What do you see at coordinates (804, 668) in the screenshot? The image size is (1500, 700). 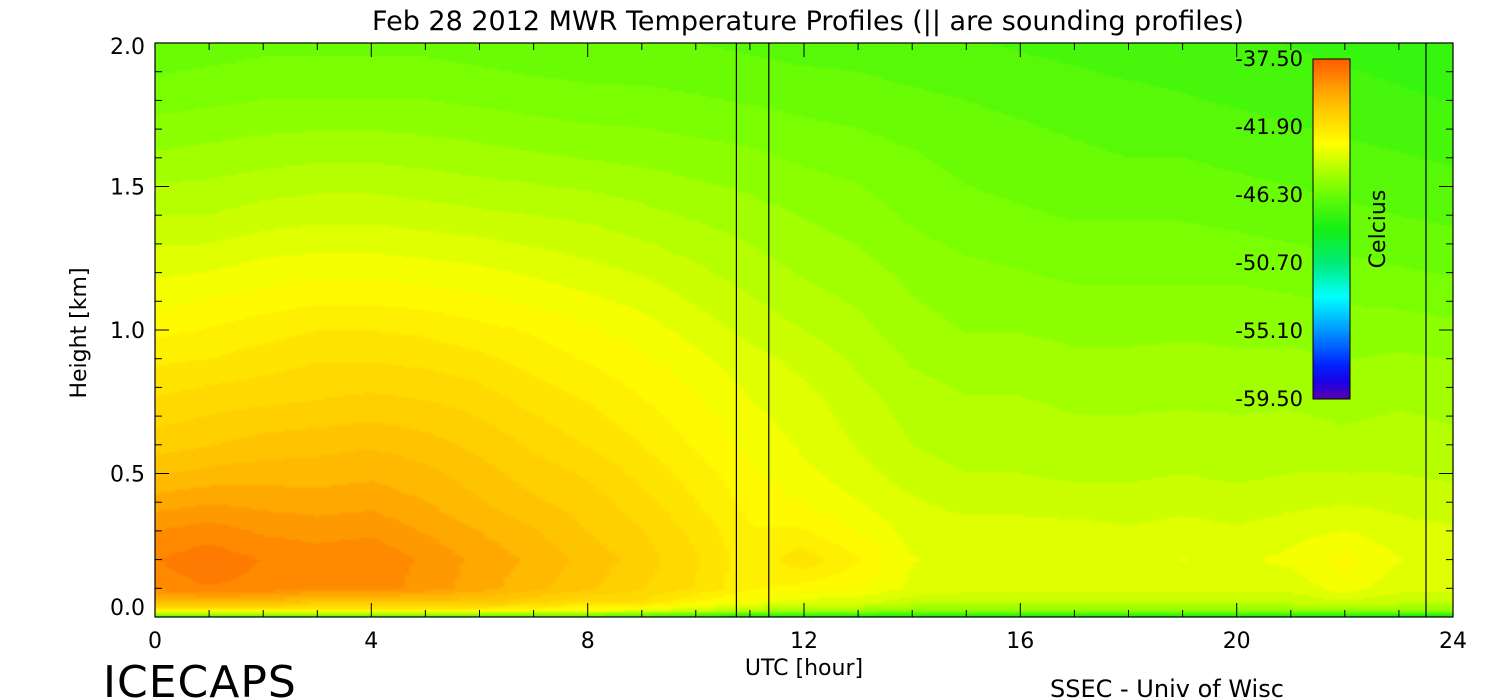 I see `x-axis-label: UTC [hour]` at bounding box center [804, 668].